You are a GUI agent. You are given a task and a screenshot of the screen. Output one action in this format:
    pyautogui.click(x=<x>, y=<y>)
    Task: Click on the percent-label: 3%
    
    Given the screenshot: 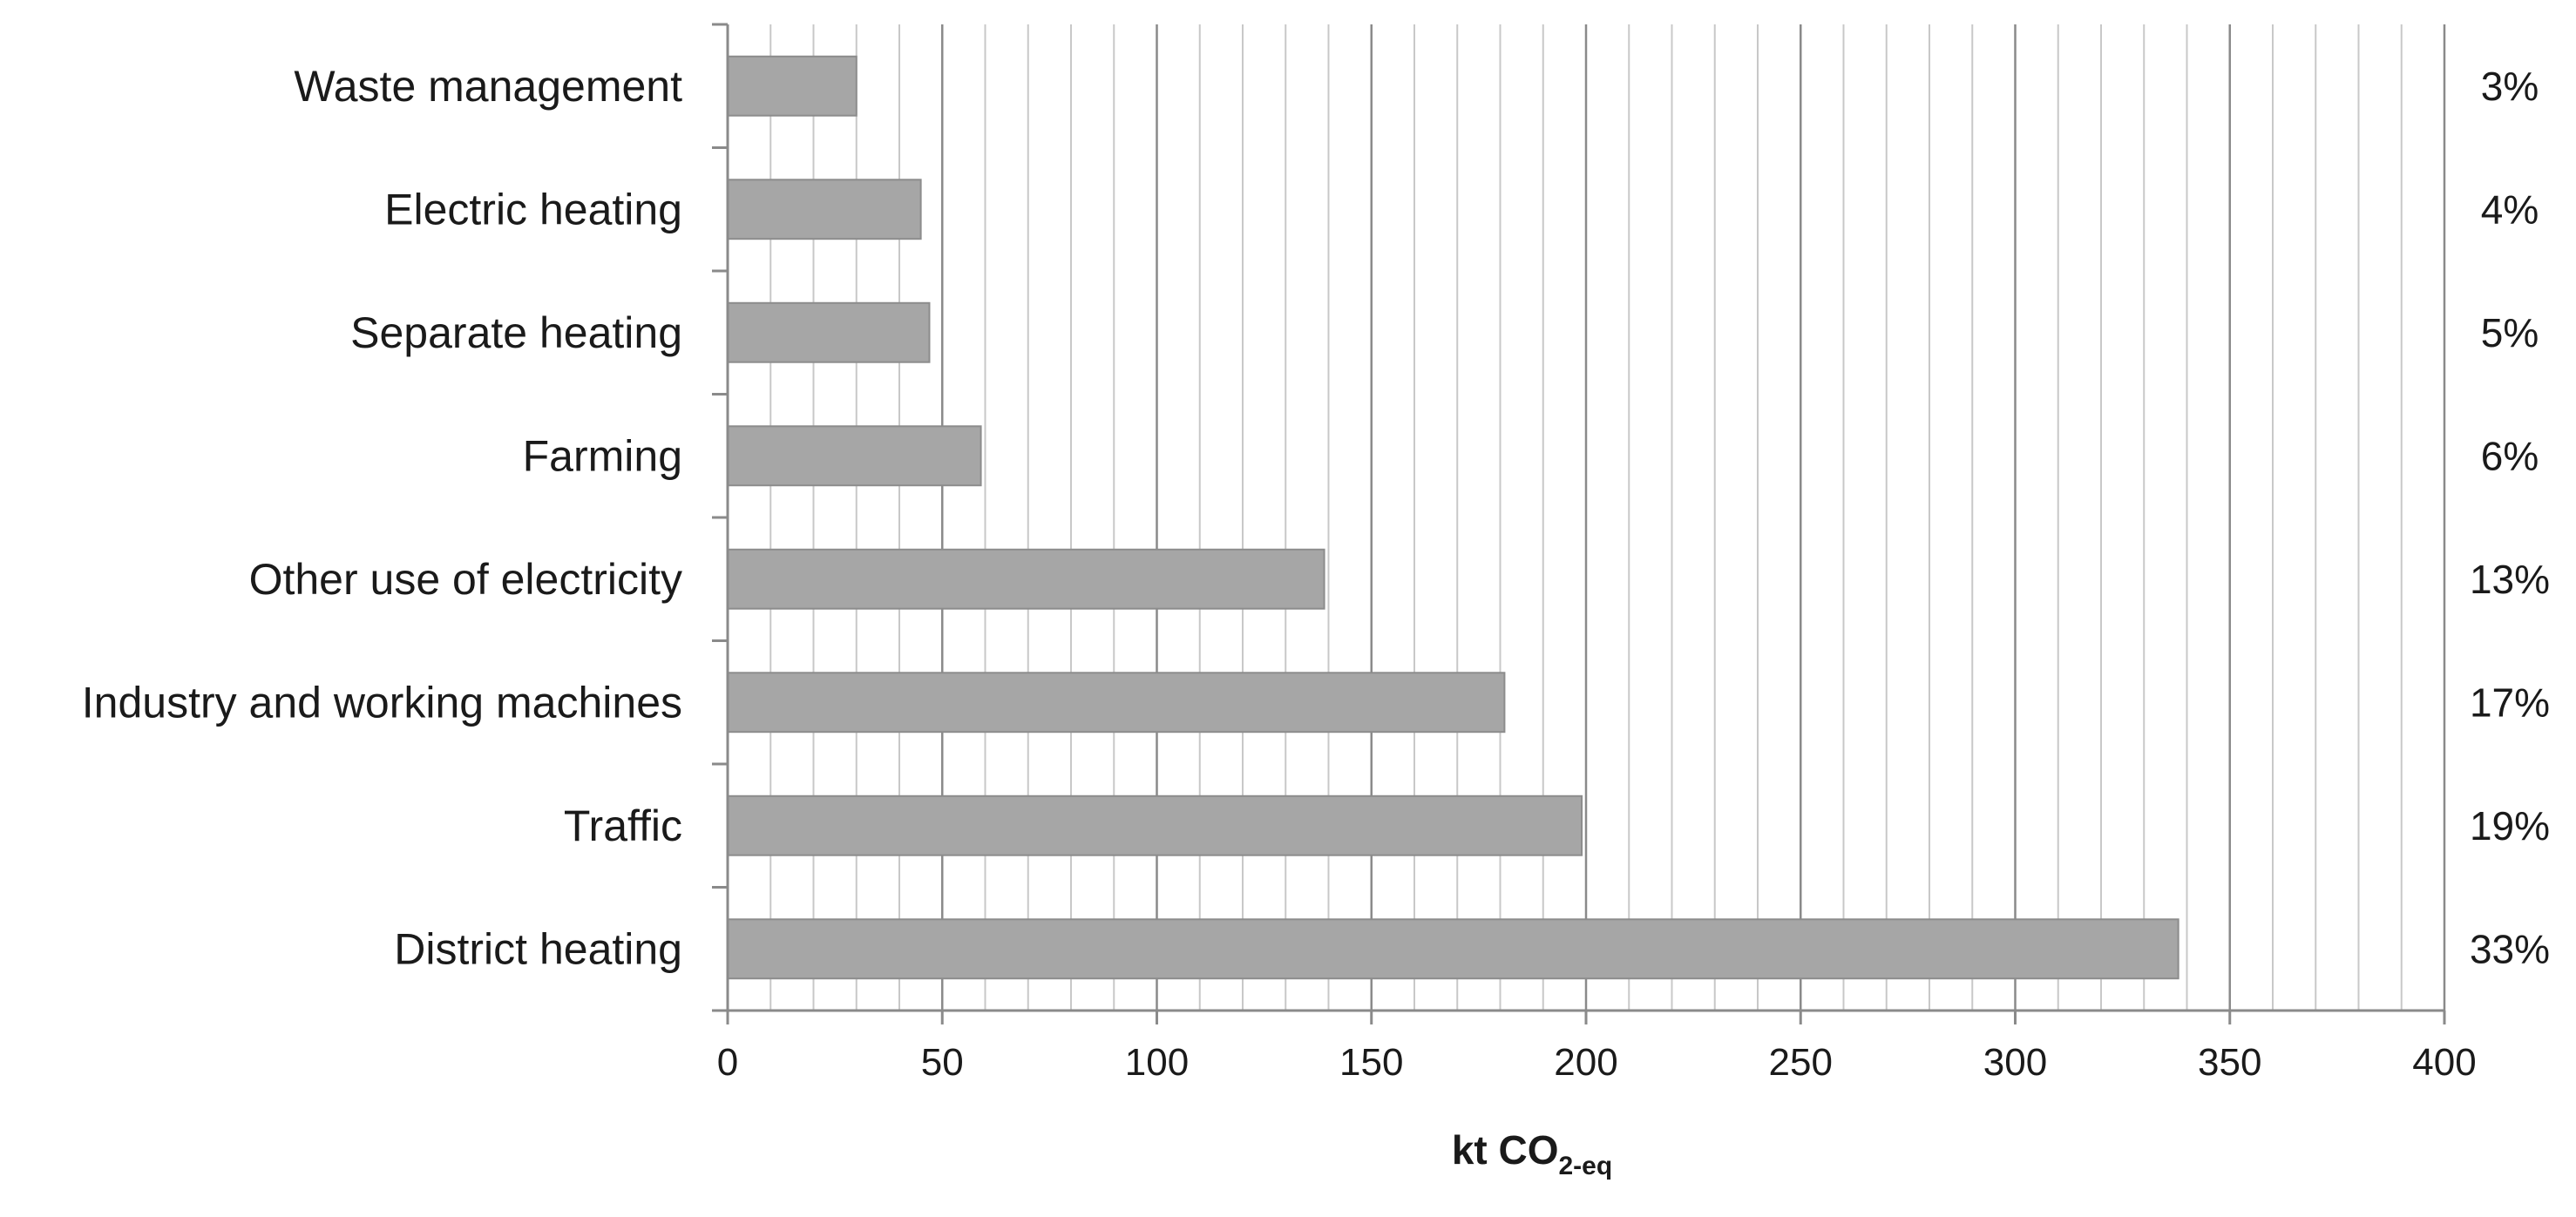 What is the action you would take?
    pyautogui.click(x=2510, y=86)
    